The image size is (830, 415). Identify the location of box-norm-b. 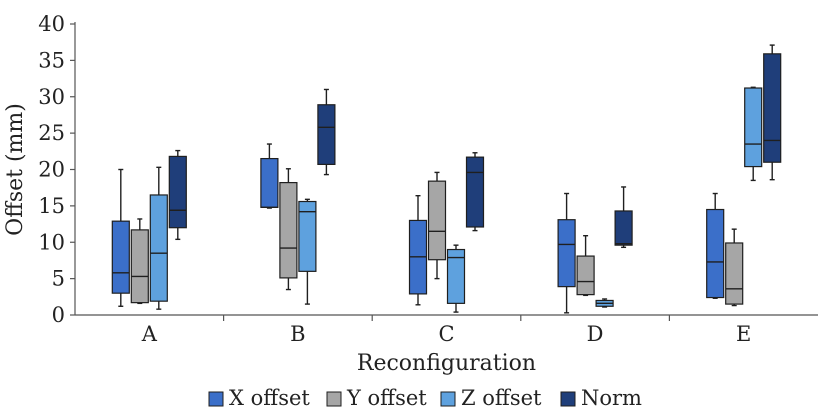
(326, 132).